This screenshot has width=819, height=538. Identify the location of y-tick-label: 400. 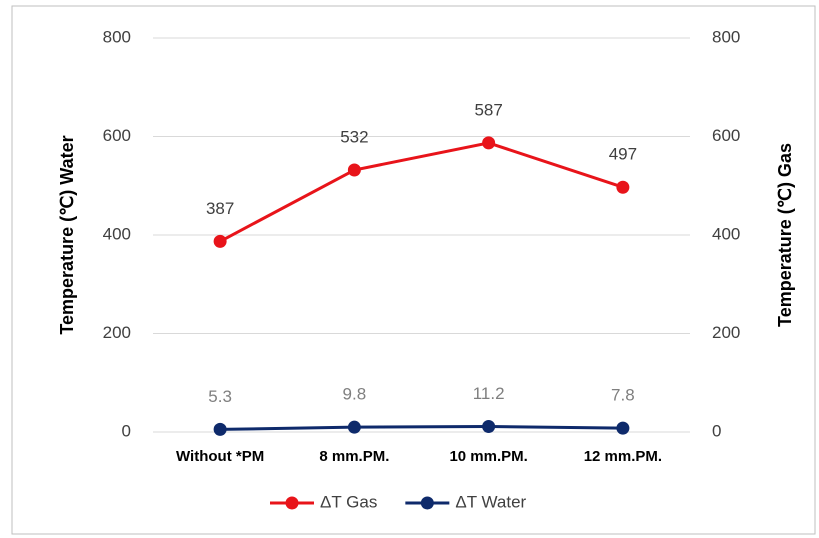
(117, 233).